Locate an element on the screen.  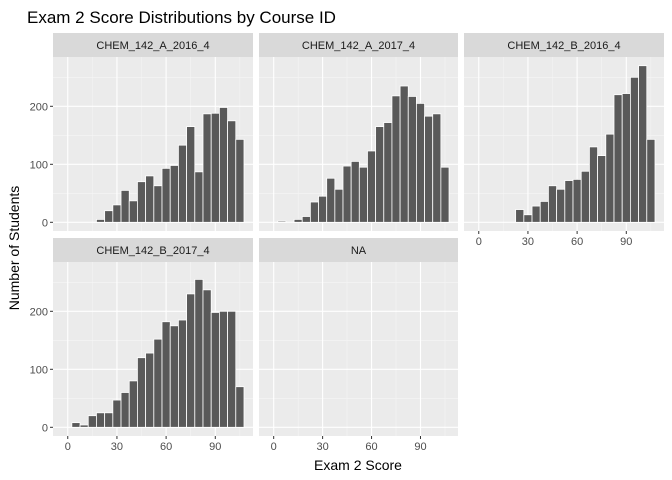
facet-strip-label: NA is located at coordinates (359, 251).